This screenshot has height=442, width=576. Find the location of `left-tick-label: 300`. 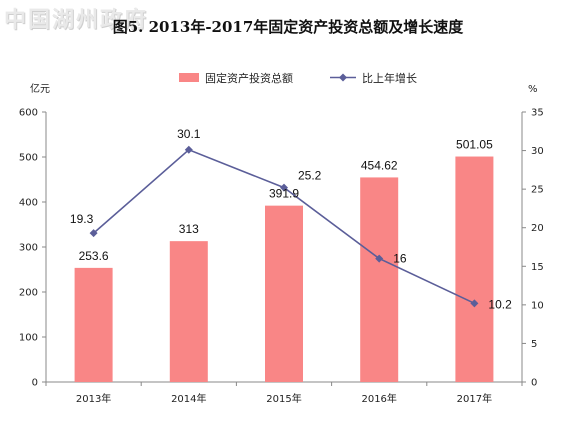

left-tick-label: 300 is located at coordinates (28, 248).